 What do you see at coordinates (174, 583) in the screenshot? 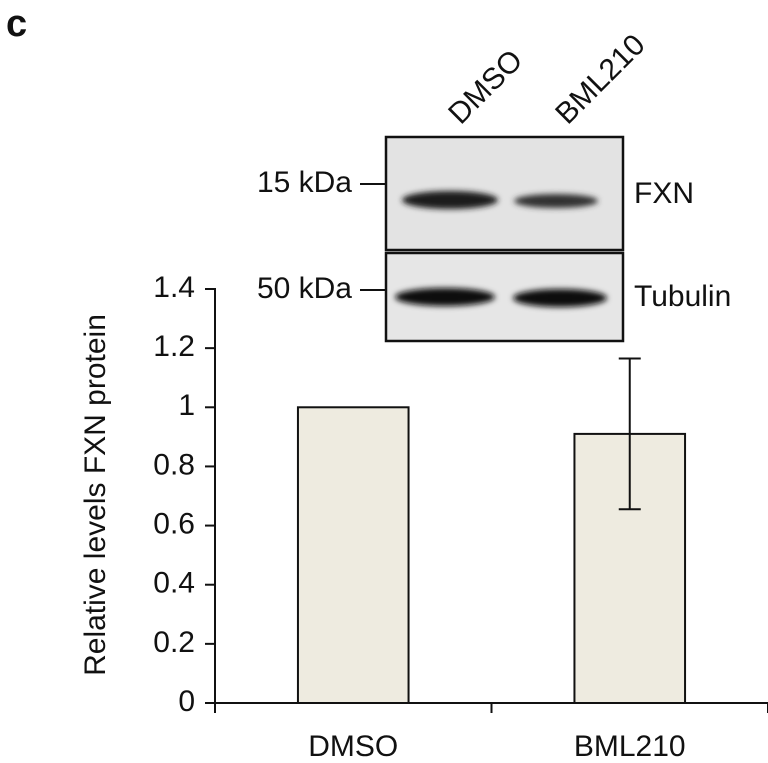
I see `y-tick-label: 0.4` at bounding box center [174, 583].